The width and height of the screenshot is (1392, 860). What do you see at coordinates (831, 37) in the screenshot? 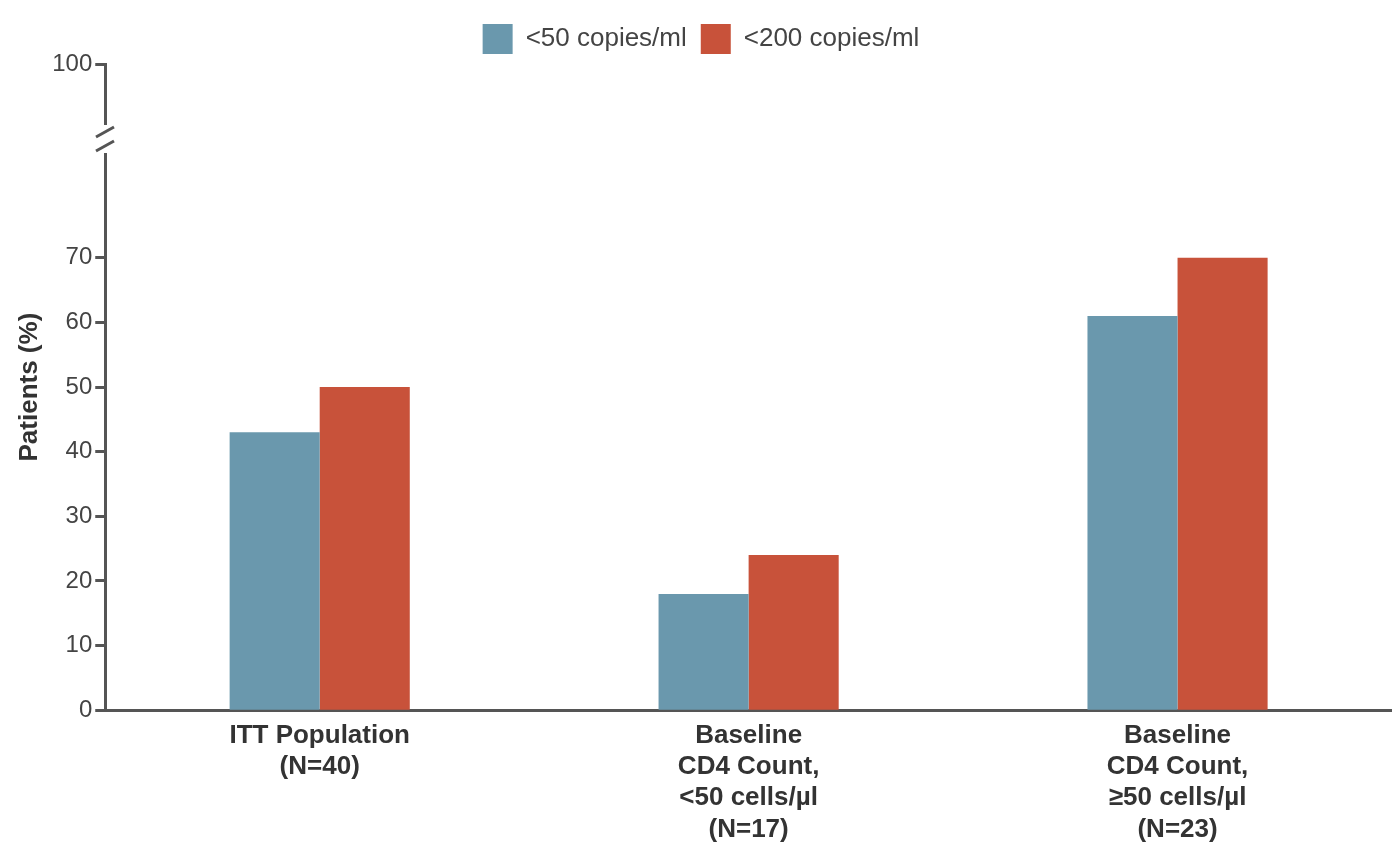
I see `legend-label: <200 copies/ml` at bounding box center [831, 37].